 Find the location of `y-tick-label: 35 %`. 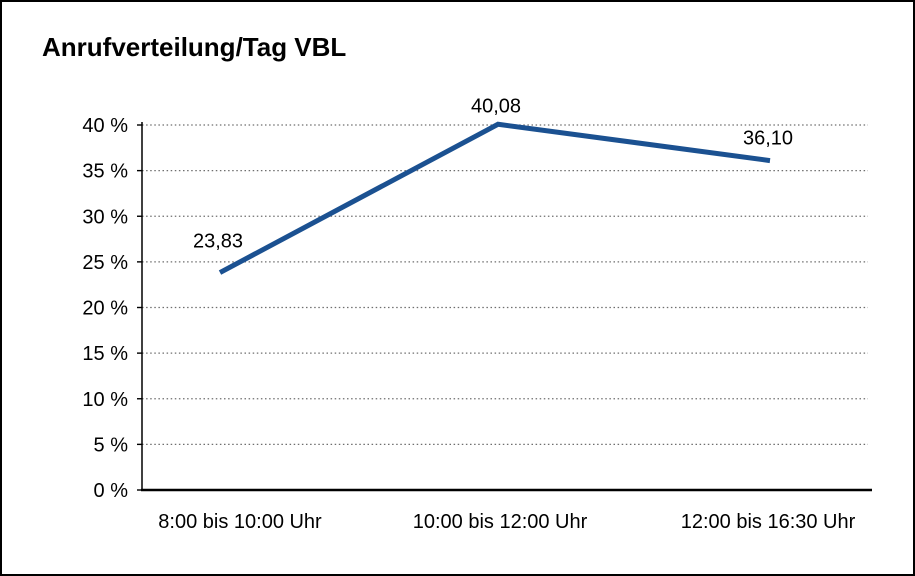

y-tick-label: 35 % is located at coordinates (105, 172).